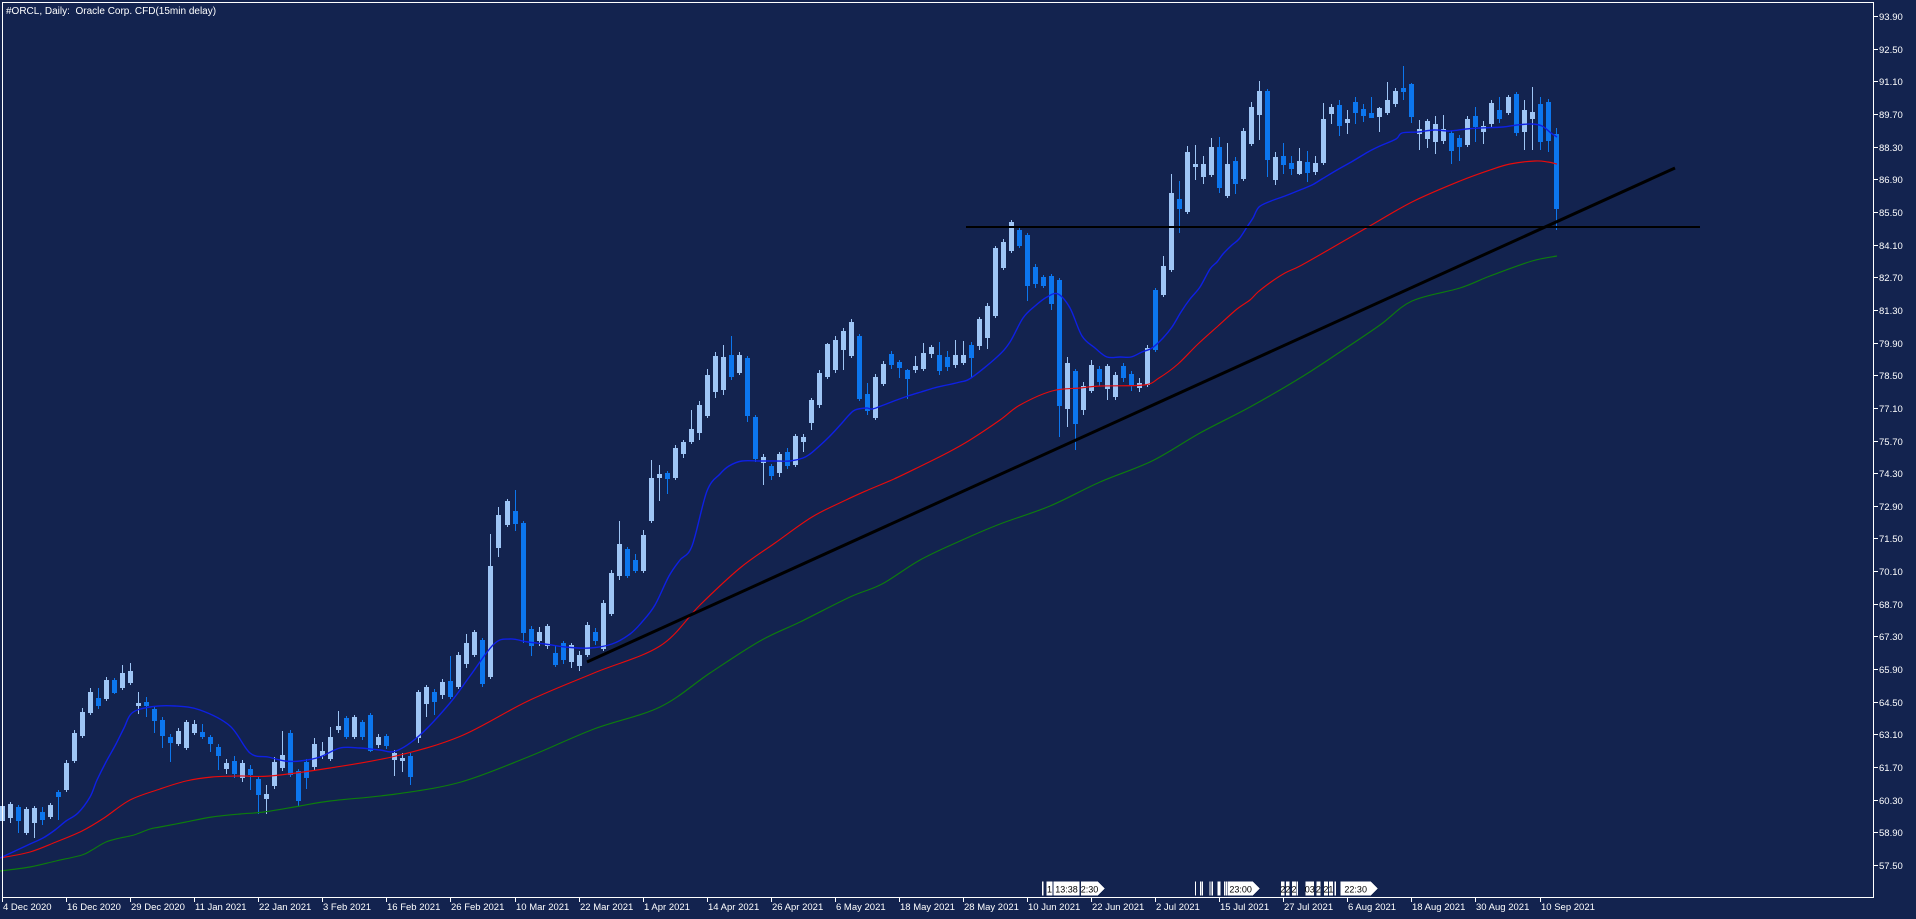  What do you see at coordinates (1891, 539) in the screenshot?
I see `svg-text: 71.50` at bounding box center [1891, 539].